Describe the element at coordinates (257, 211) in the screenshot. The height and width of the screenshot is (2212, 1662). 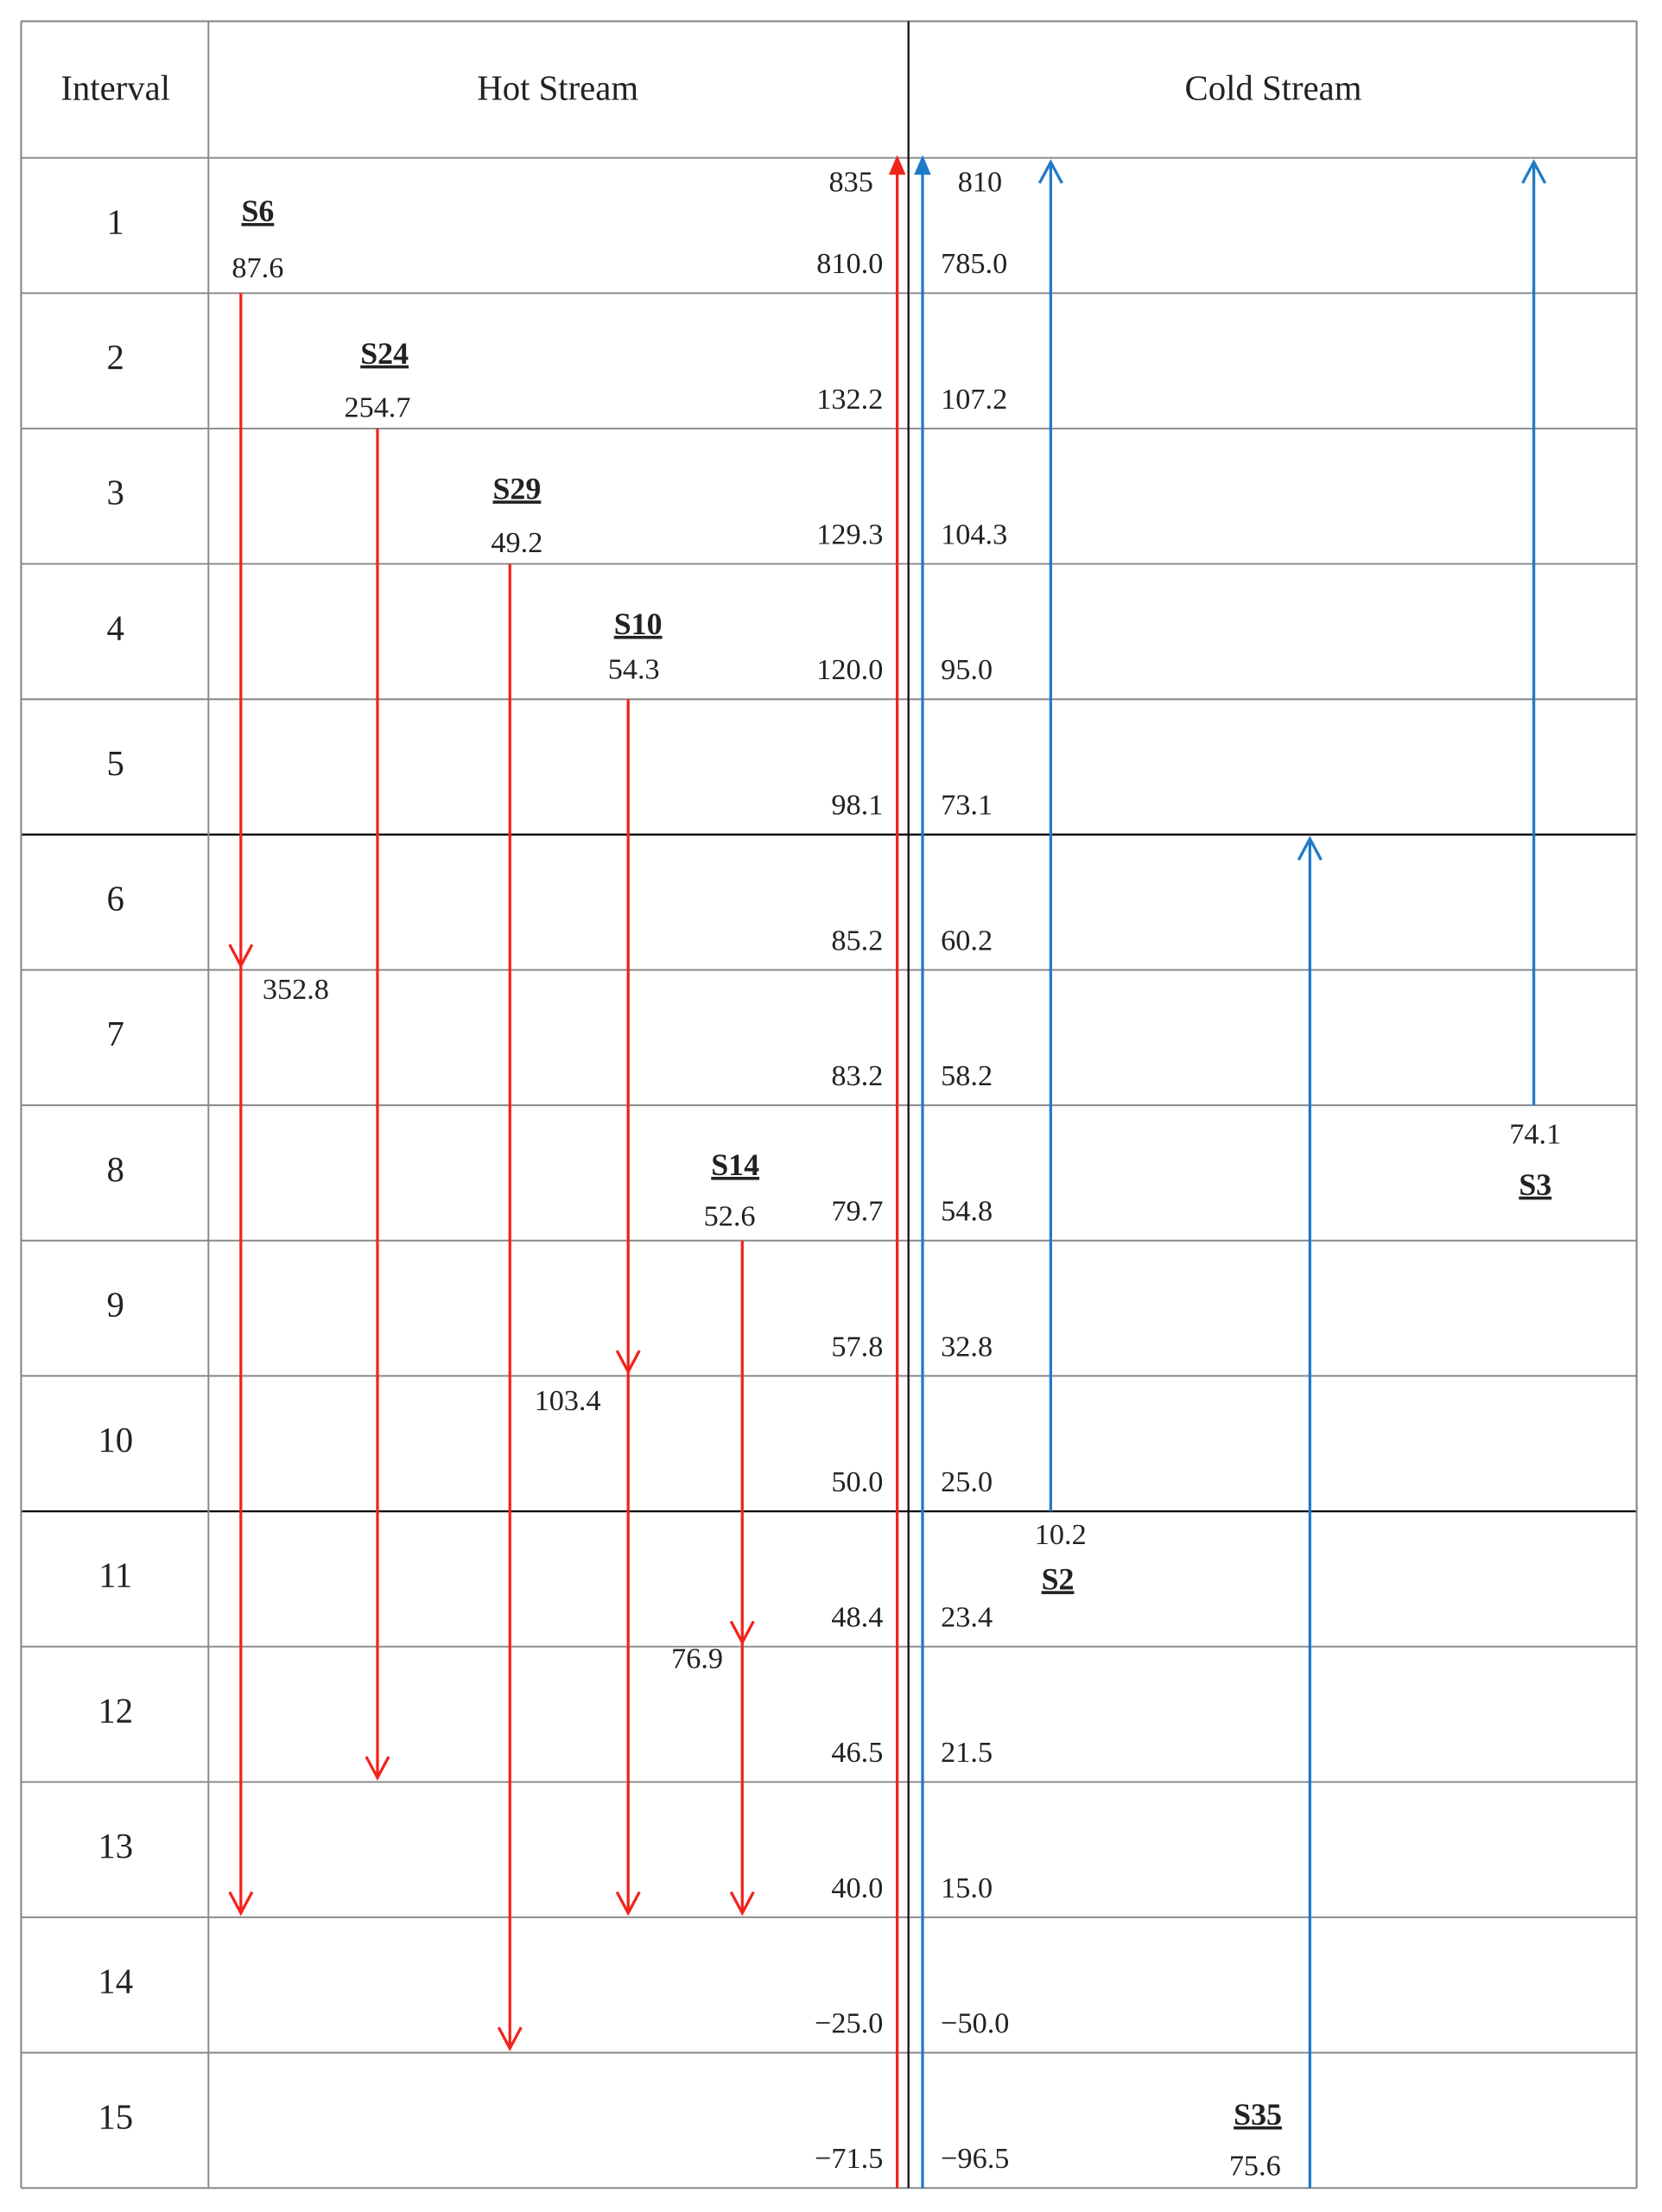
I see `hot-stream-name: S6` at that location.